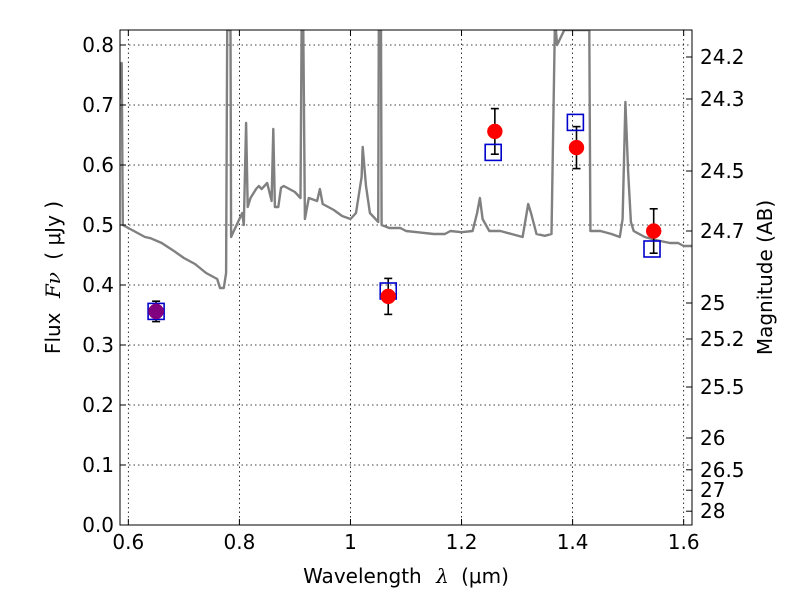 The width and height of the screenshot is (800, 600). What do you see at coordinates (722, 470) in the screenshot?
I see `magnitude-tick-label: 26.5` at bounding box center [722, 470].